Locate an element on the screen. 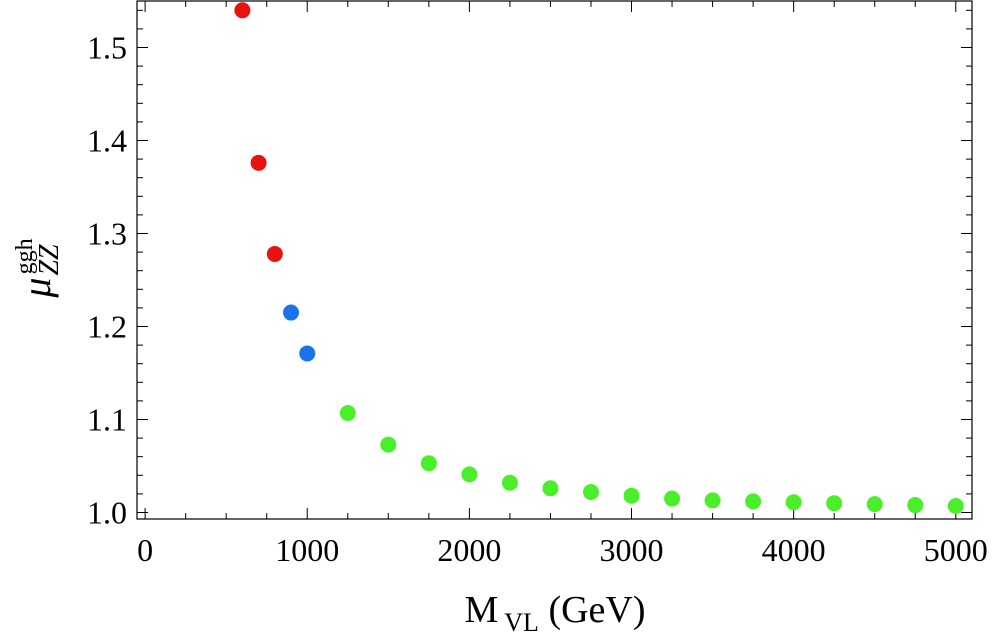 The height and width of the screenshot is (636, 1000). y-axis-title-sup: ggh is located at coordinates (25, 256).